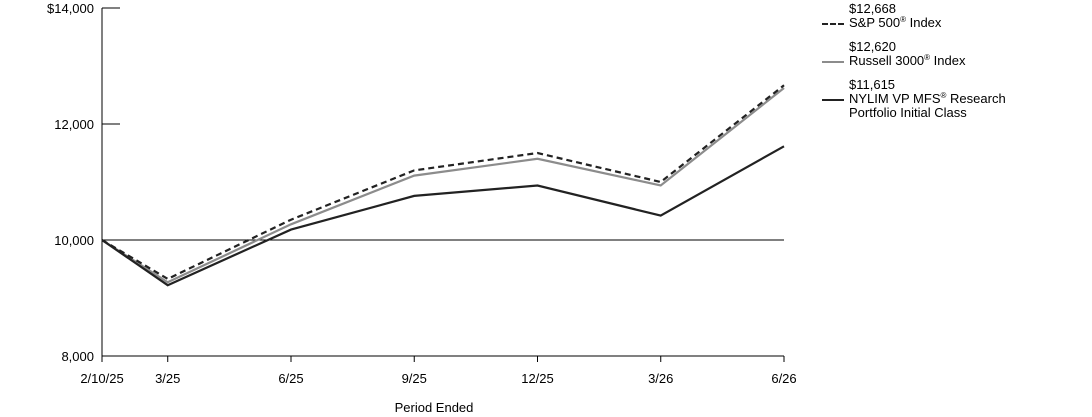  What do you see at coordinates (438, 371) in the screenshot?
I see `x-ticks: 2/10/25 3/25 6/25 9/25 12/25 3/26 6/26` at bounding box center [438, 371].